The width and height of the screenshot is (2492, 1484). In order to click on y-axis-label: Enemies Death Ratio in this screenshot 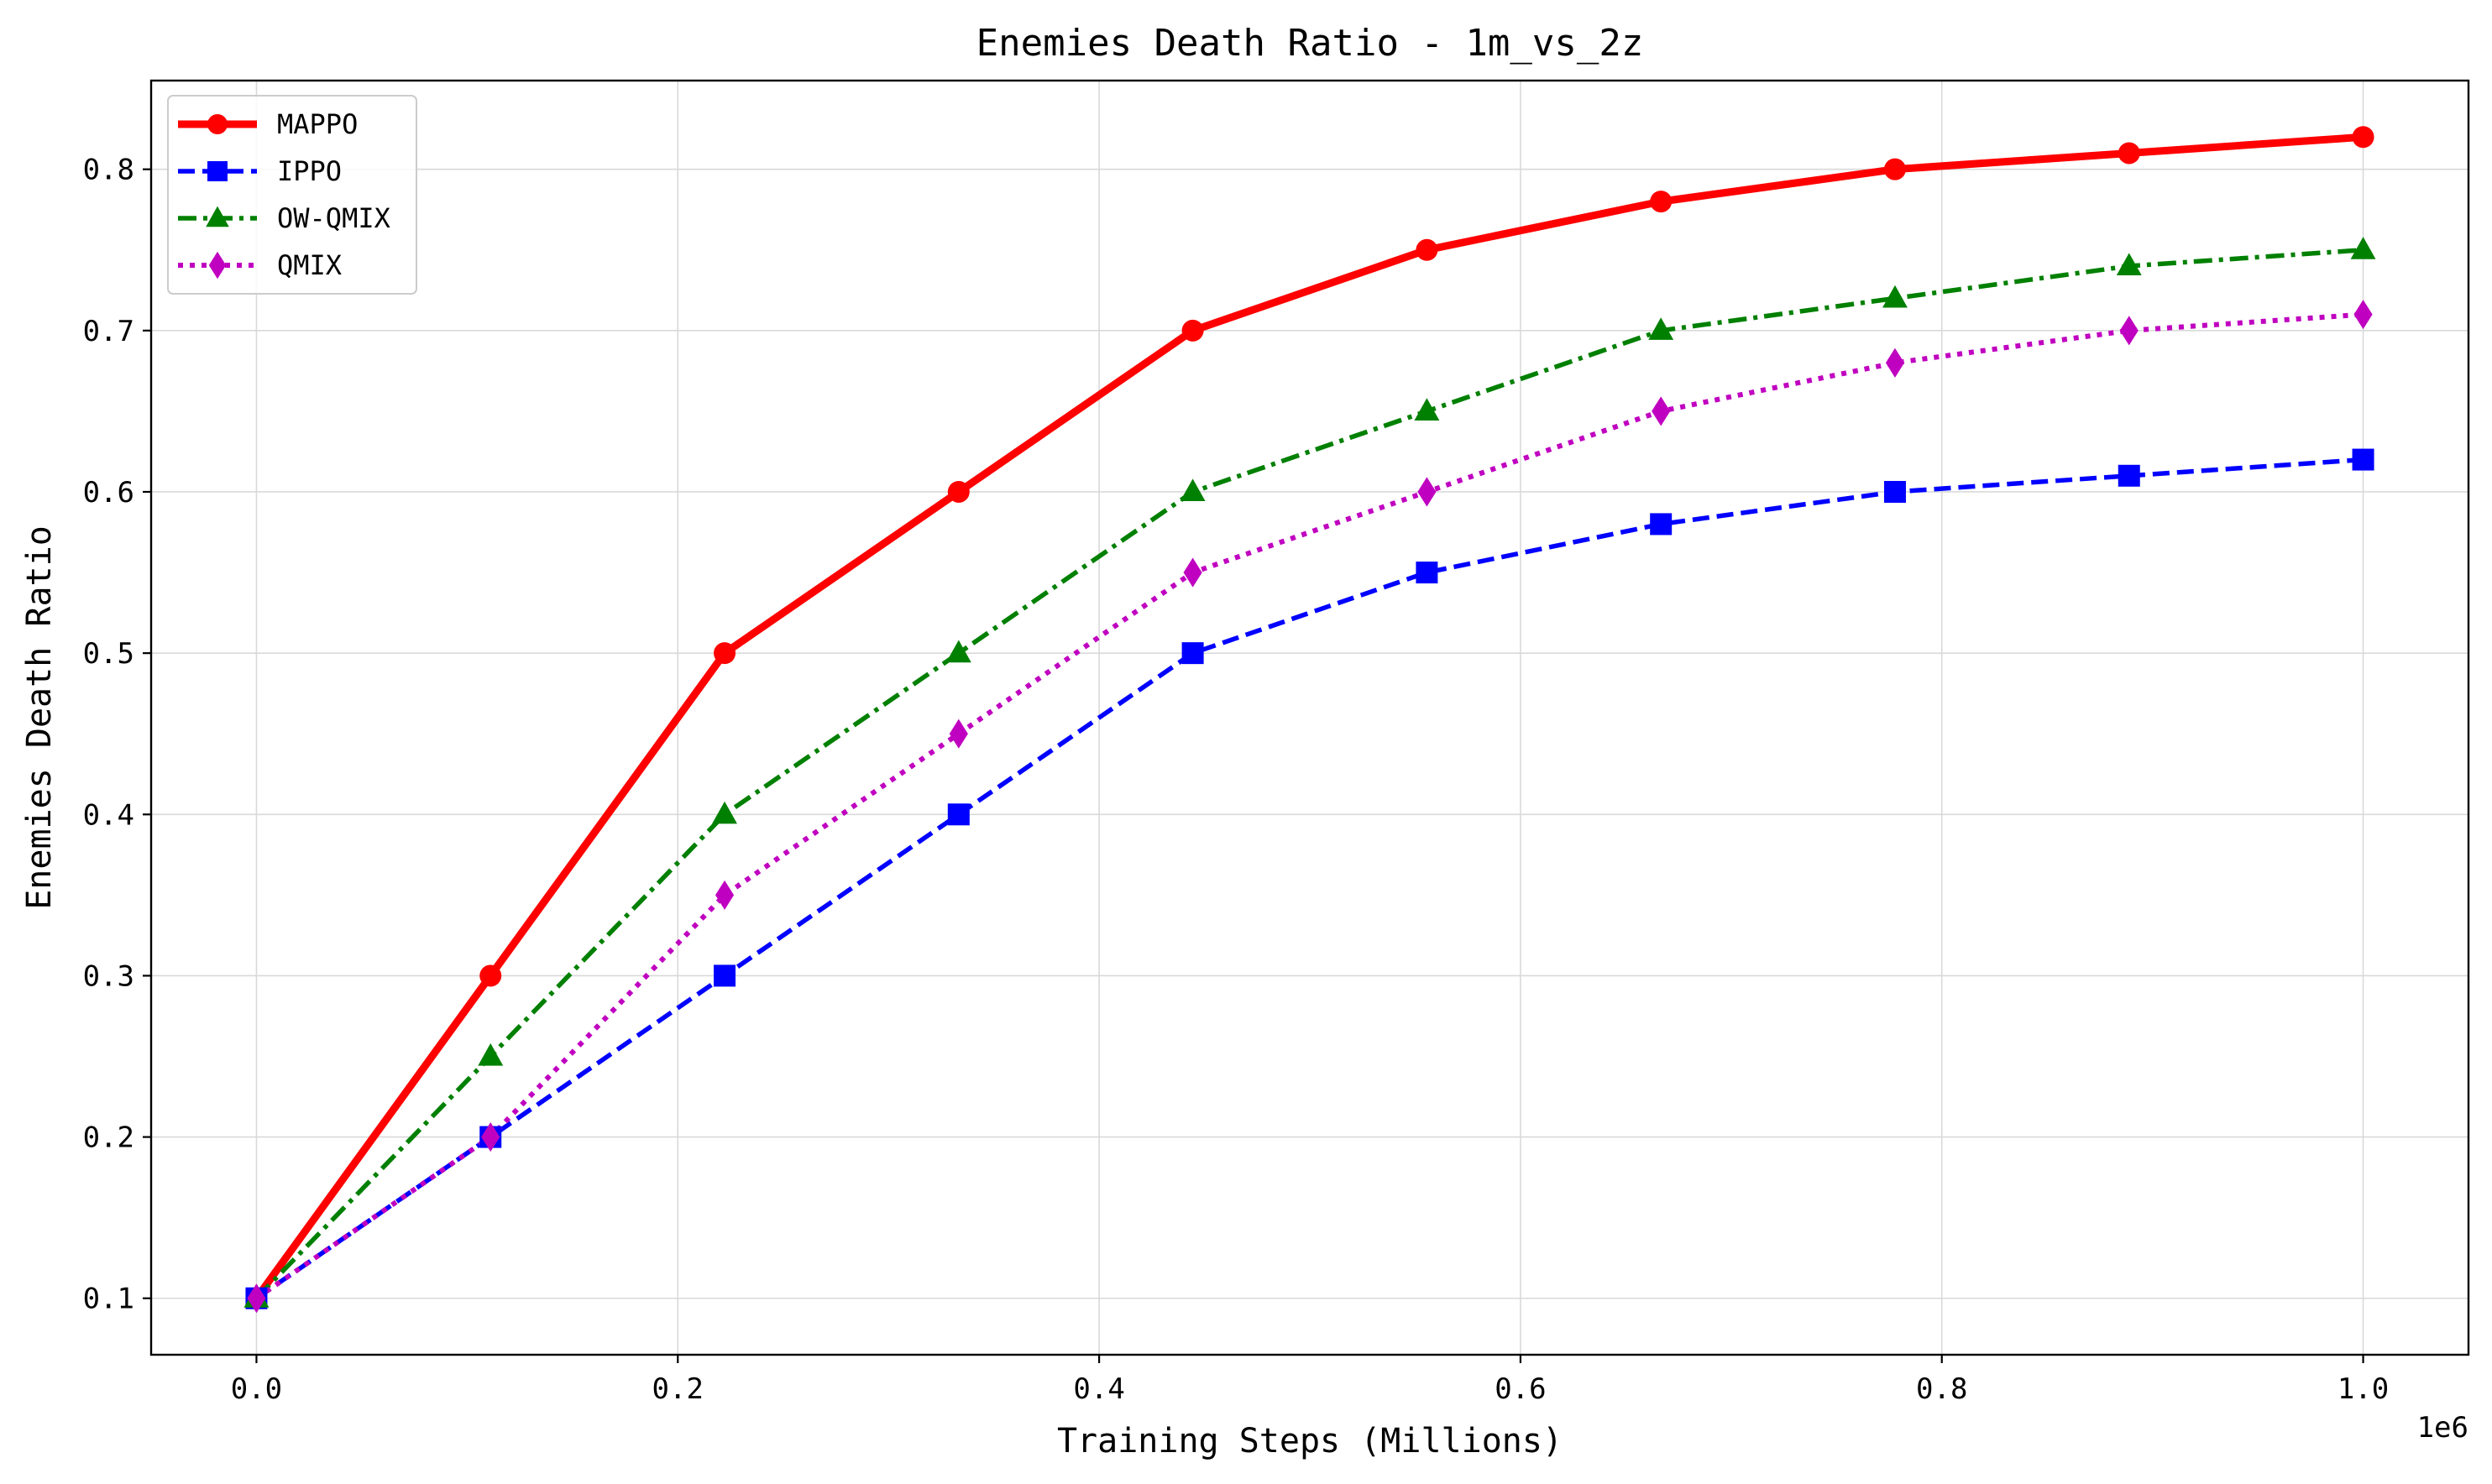, I will do `click(39, 717)`.